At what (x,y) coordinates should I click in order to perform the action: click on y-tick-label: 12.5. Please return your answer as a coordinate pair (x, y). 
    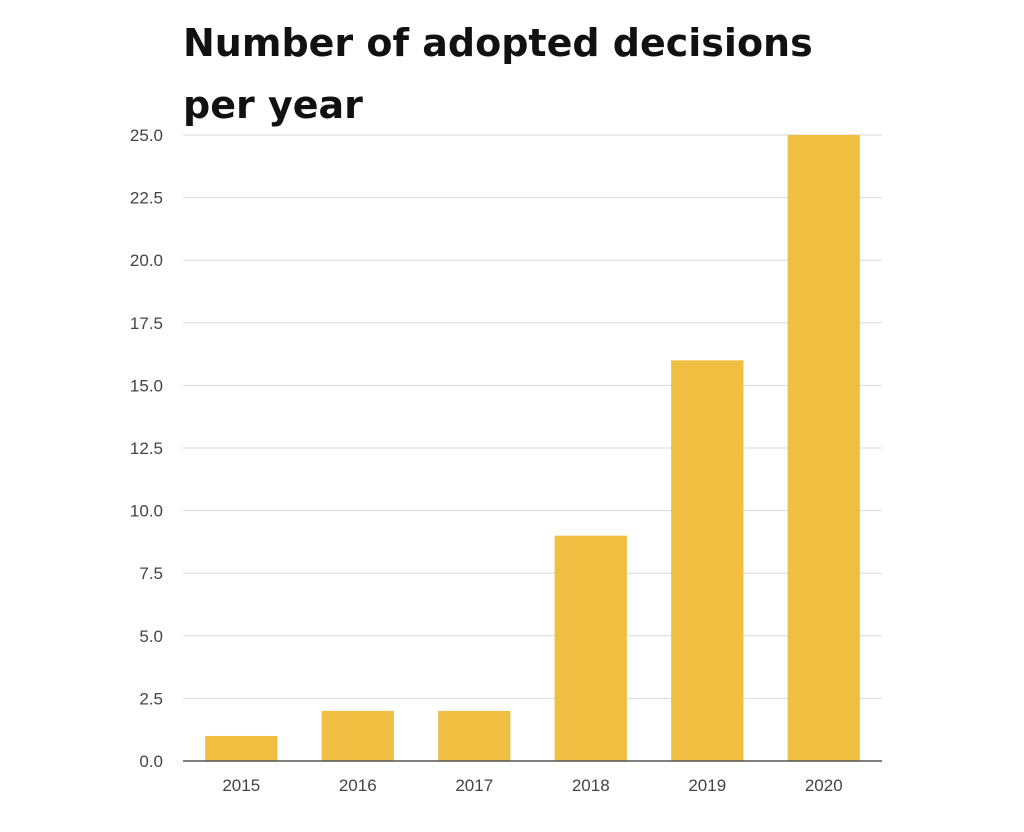
    Looking at the image, I should click on (146, 448).